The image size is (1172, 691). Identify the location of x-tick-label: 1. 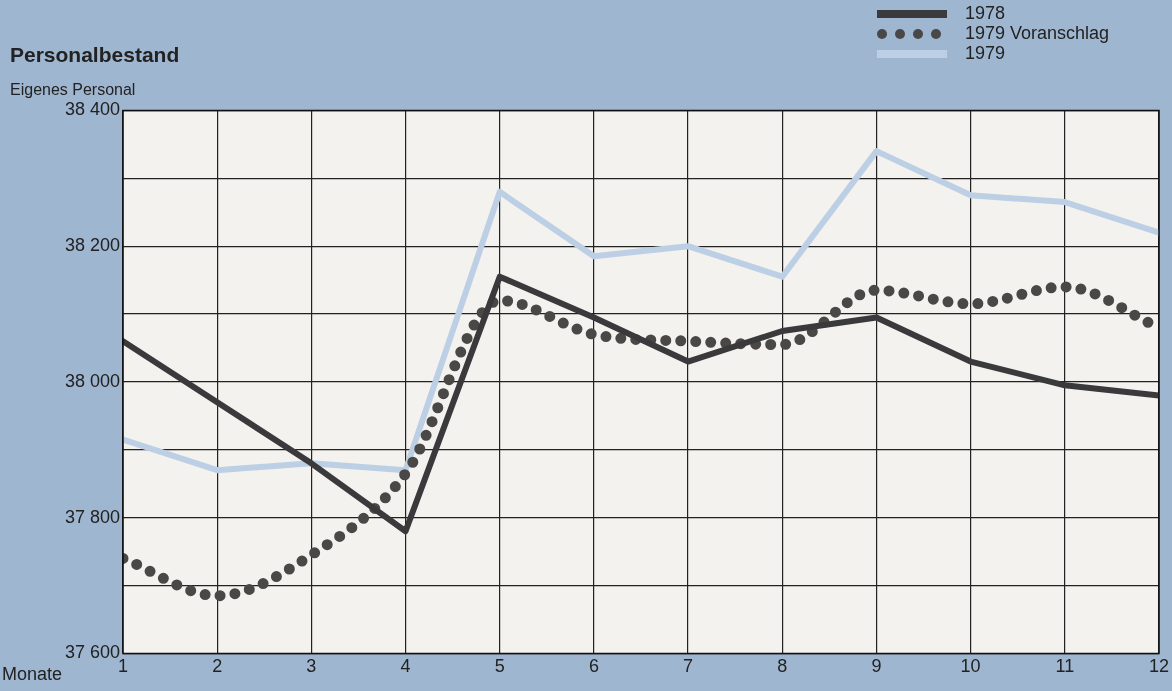
(123, 666).